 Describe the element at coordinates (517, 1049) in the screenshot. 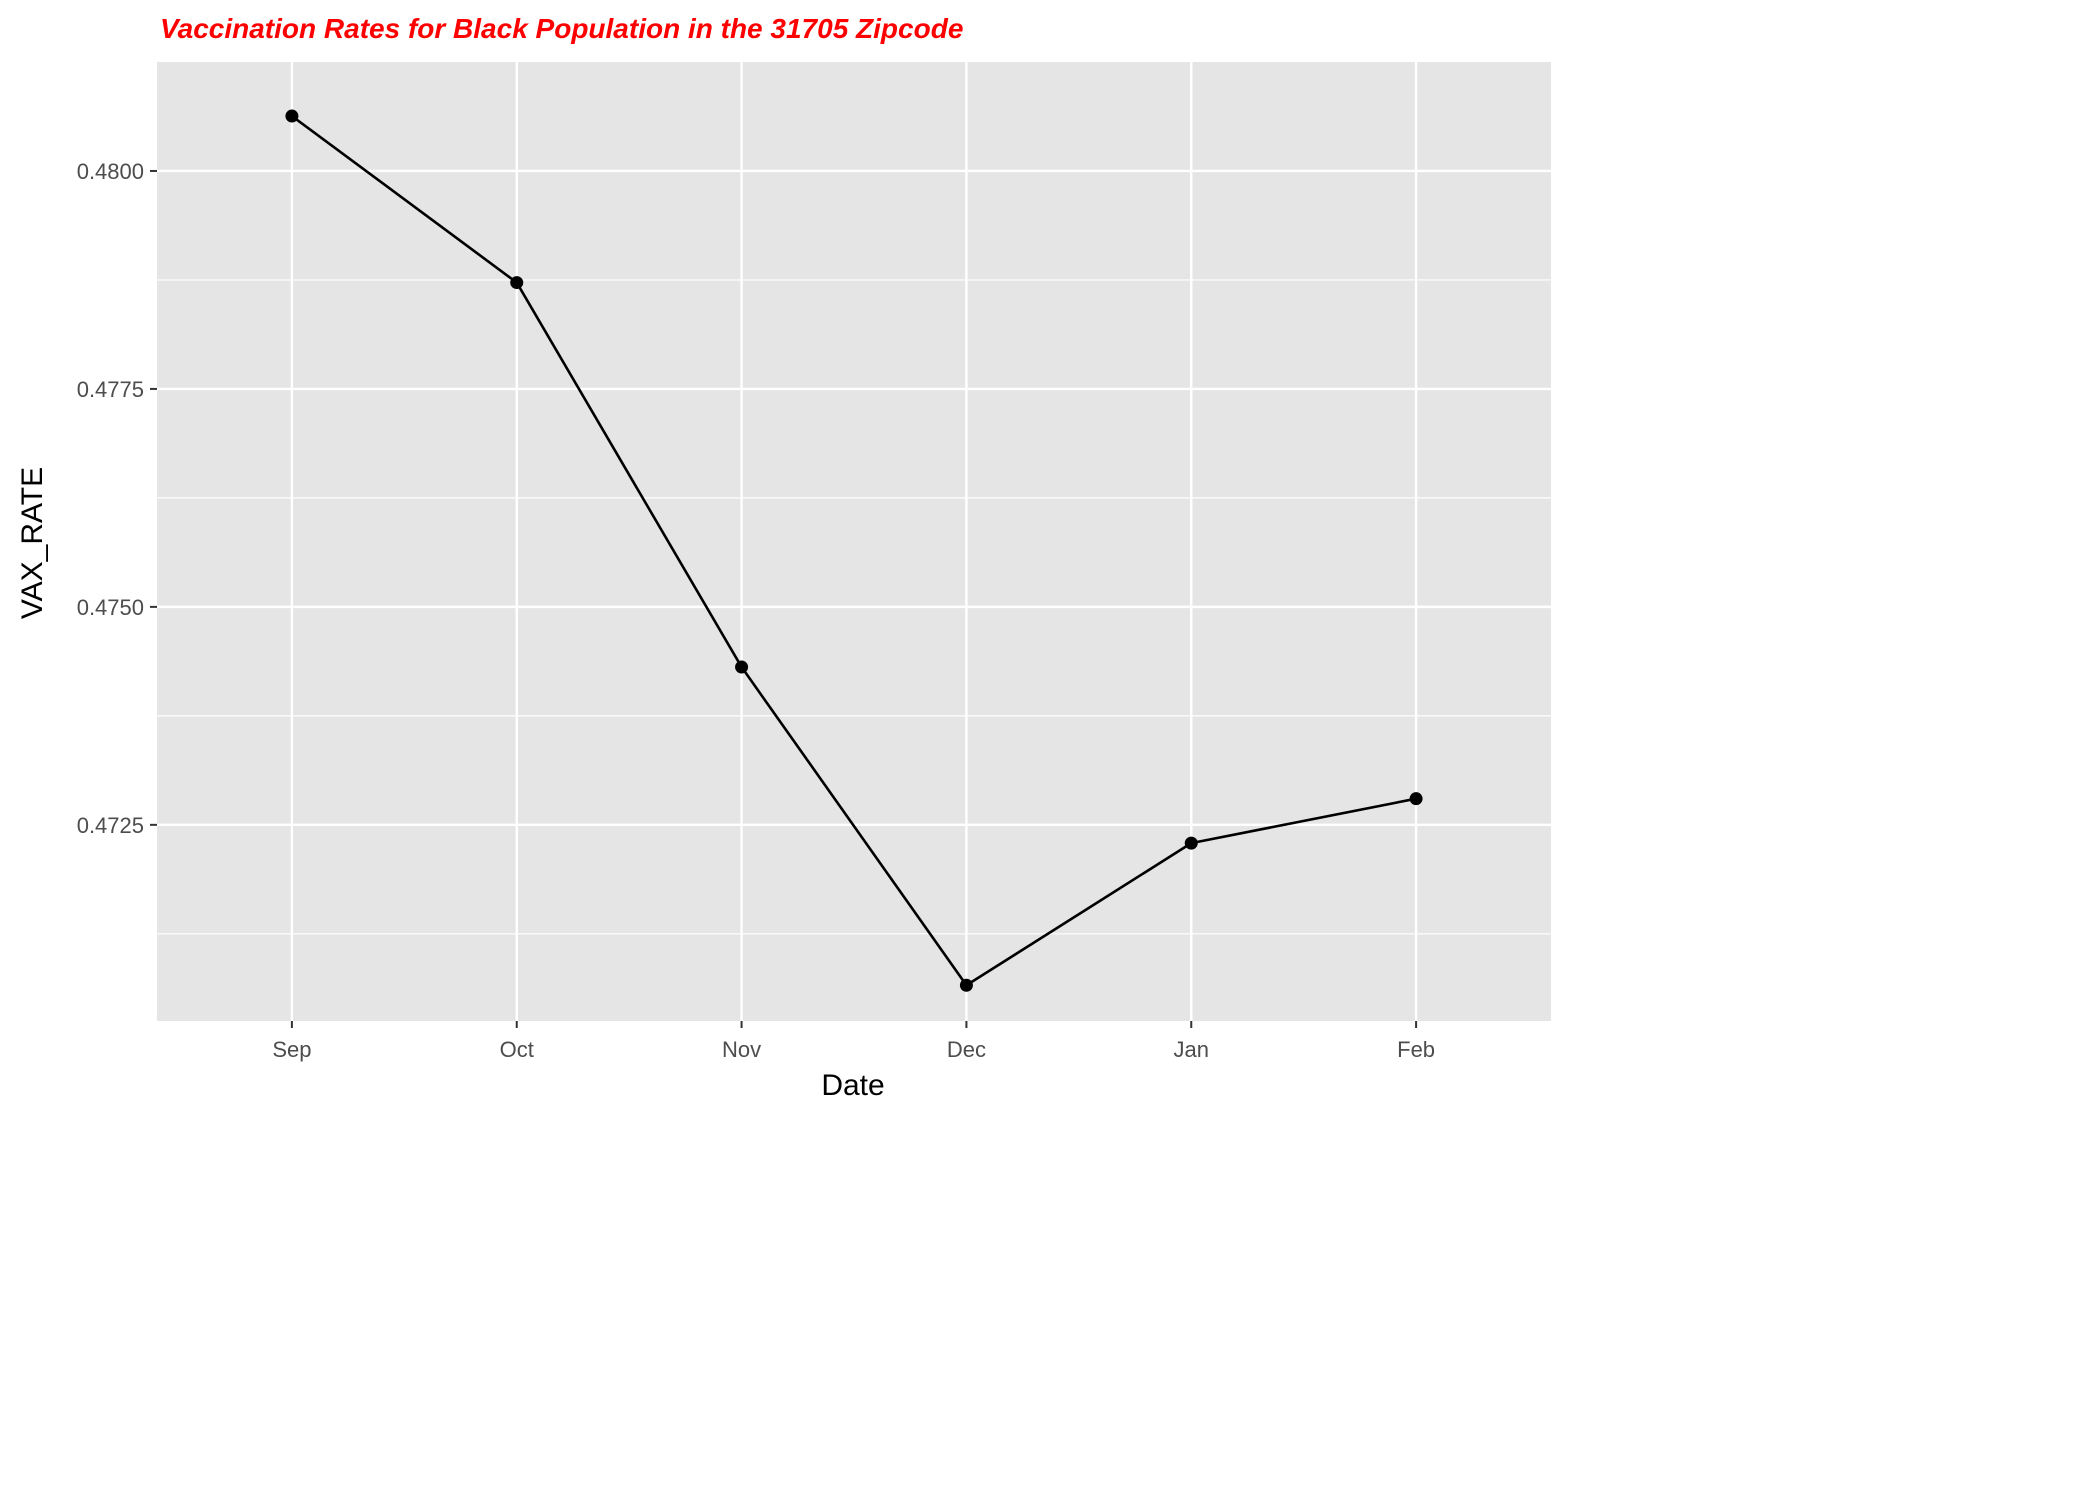

I see `x-tick-label: Oct` at that location.